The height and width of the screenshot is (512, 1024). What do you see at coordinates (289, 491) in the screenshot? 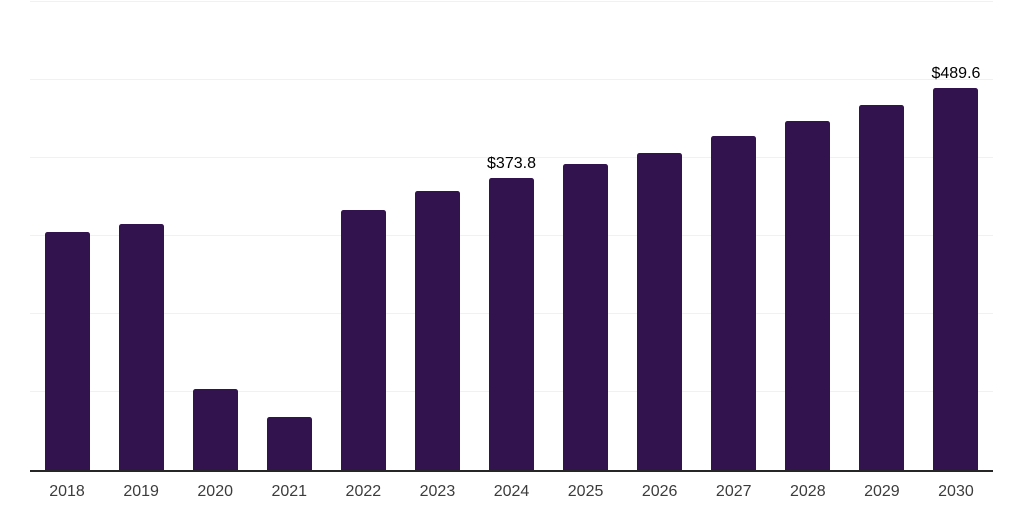
I see `x-axis-label-2021: 2021` at bounding box center [289, 491].